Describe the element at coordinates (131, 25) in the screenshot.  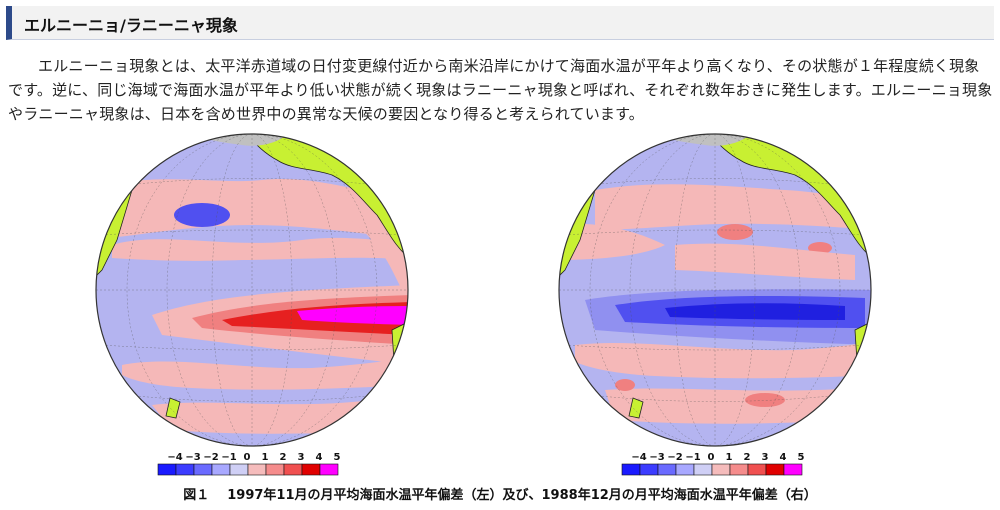
I see `section-title: エルニーニョ/ラニーニャ現象` at that location.